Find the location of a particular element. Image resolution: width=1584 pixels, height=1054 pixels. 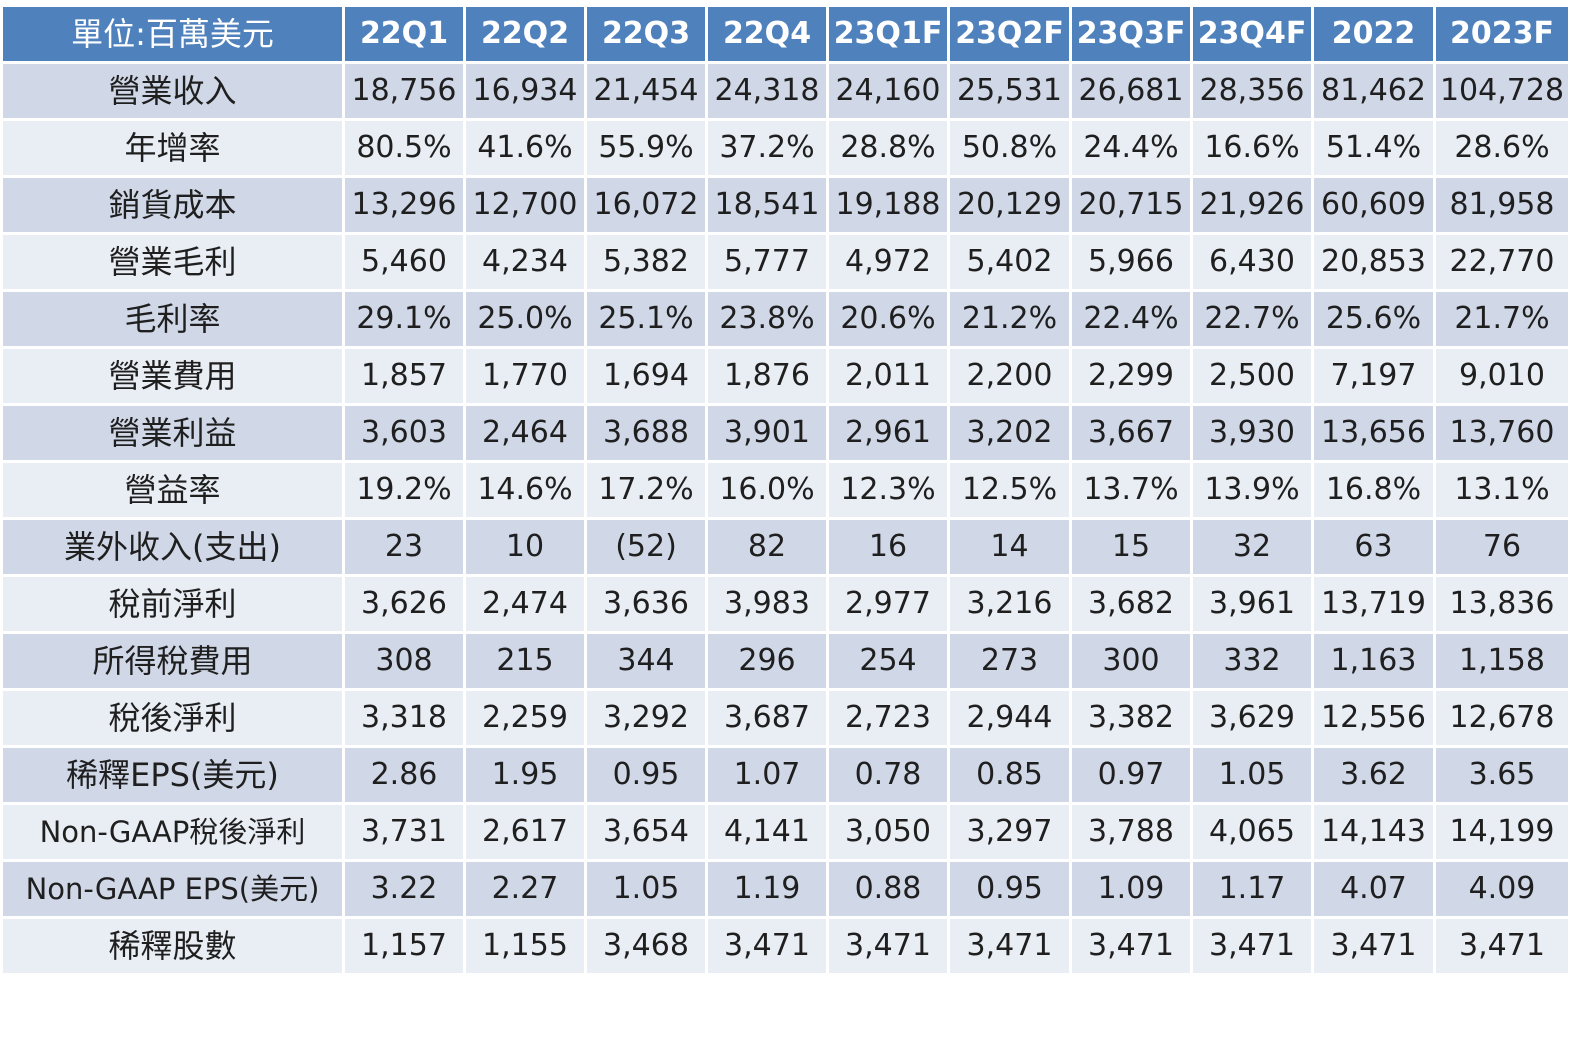

cell-22q4: 16.0% is located at coordinates (767, 490).